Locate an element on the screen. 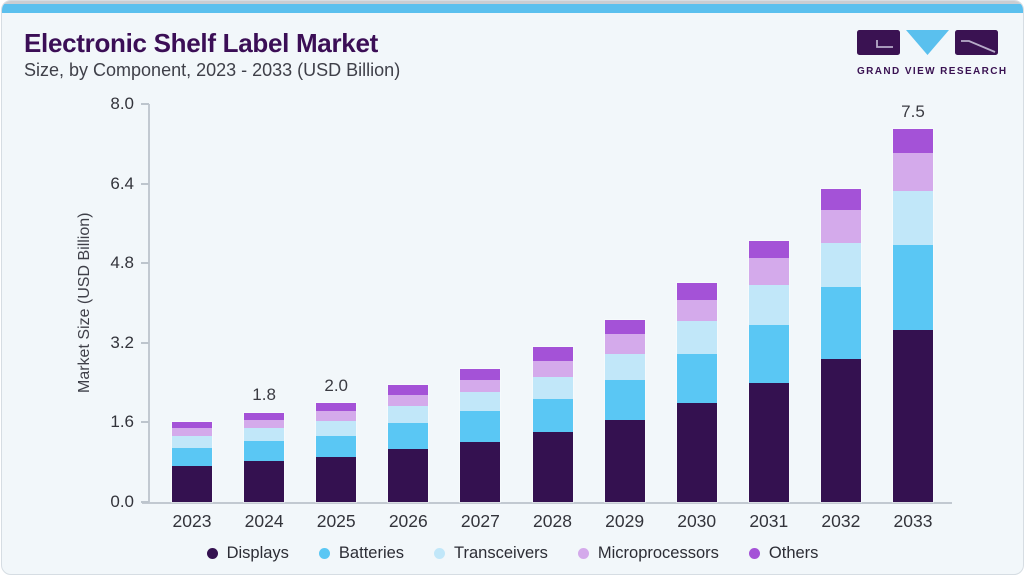 This screenshot has width=1025, height=576. x-tick-label: 2023 is located at coordinates (192, 521).